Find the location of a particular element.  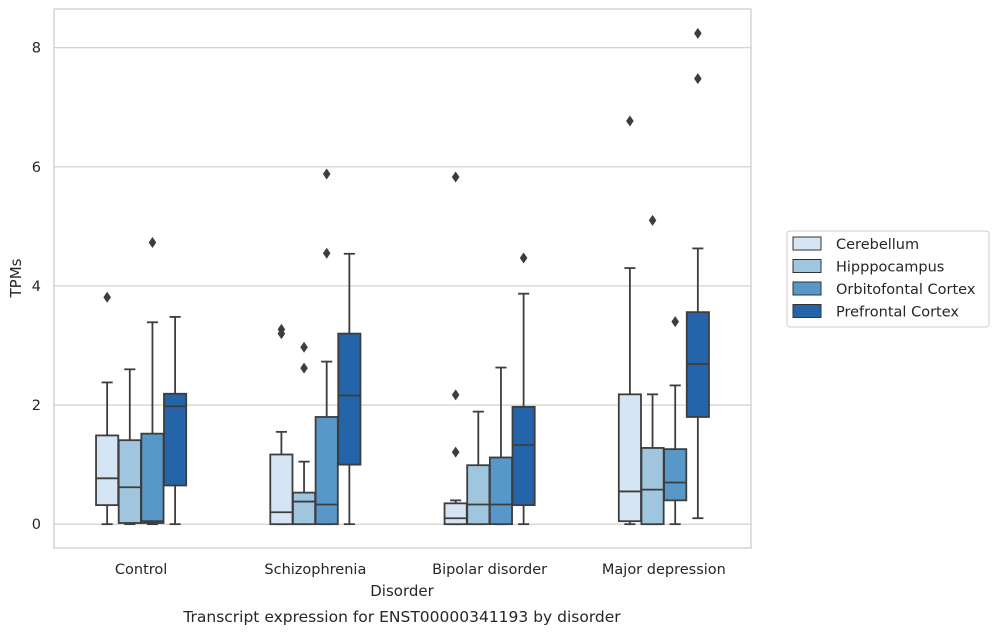

y-tick-label: 0 is located at coordinates (36, 525).